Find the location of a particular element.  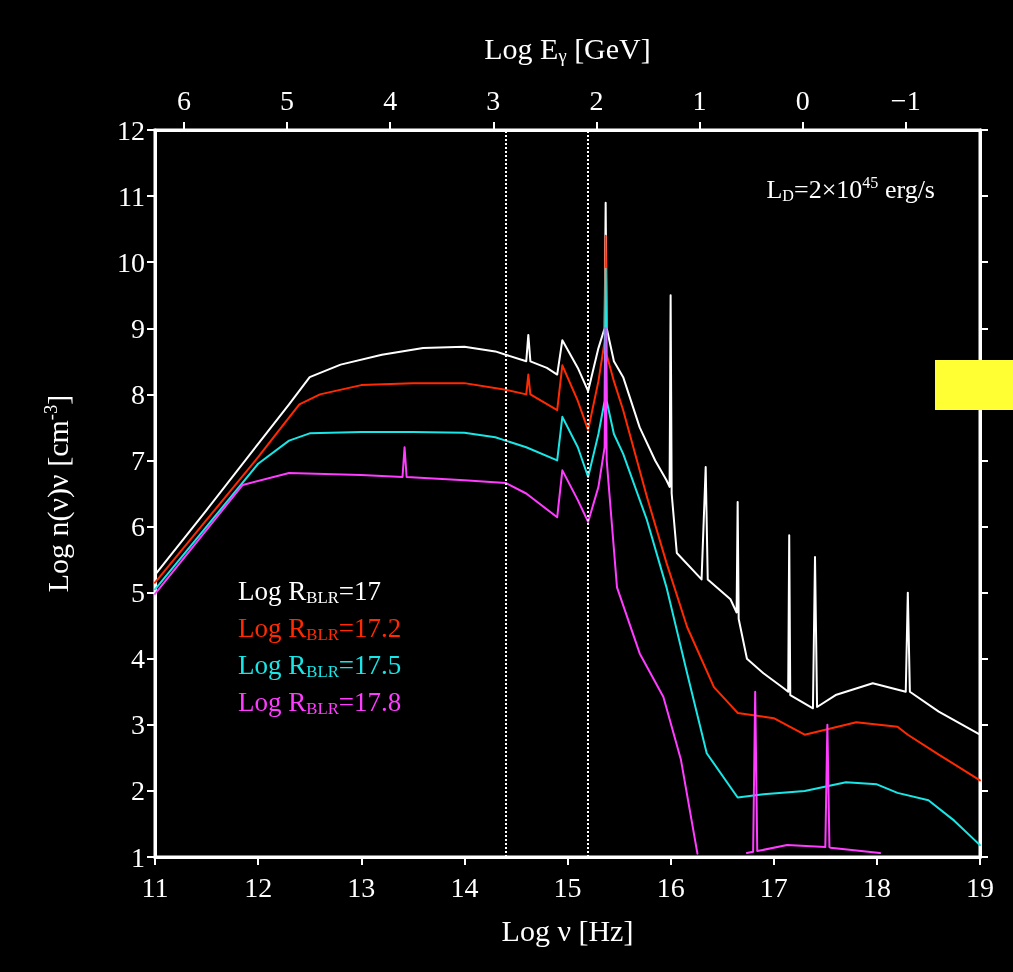

x2-tick-label: 6 is located at coordinates (183, 100).